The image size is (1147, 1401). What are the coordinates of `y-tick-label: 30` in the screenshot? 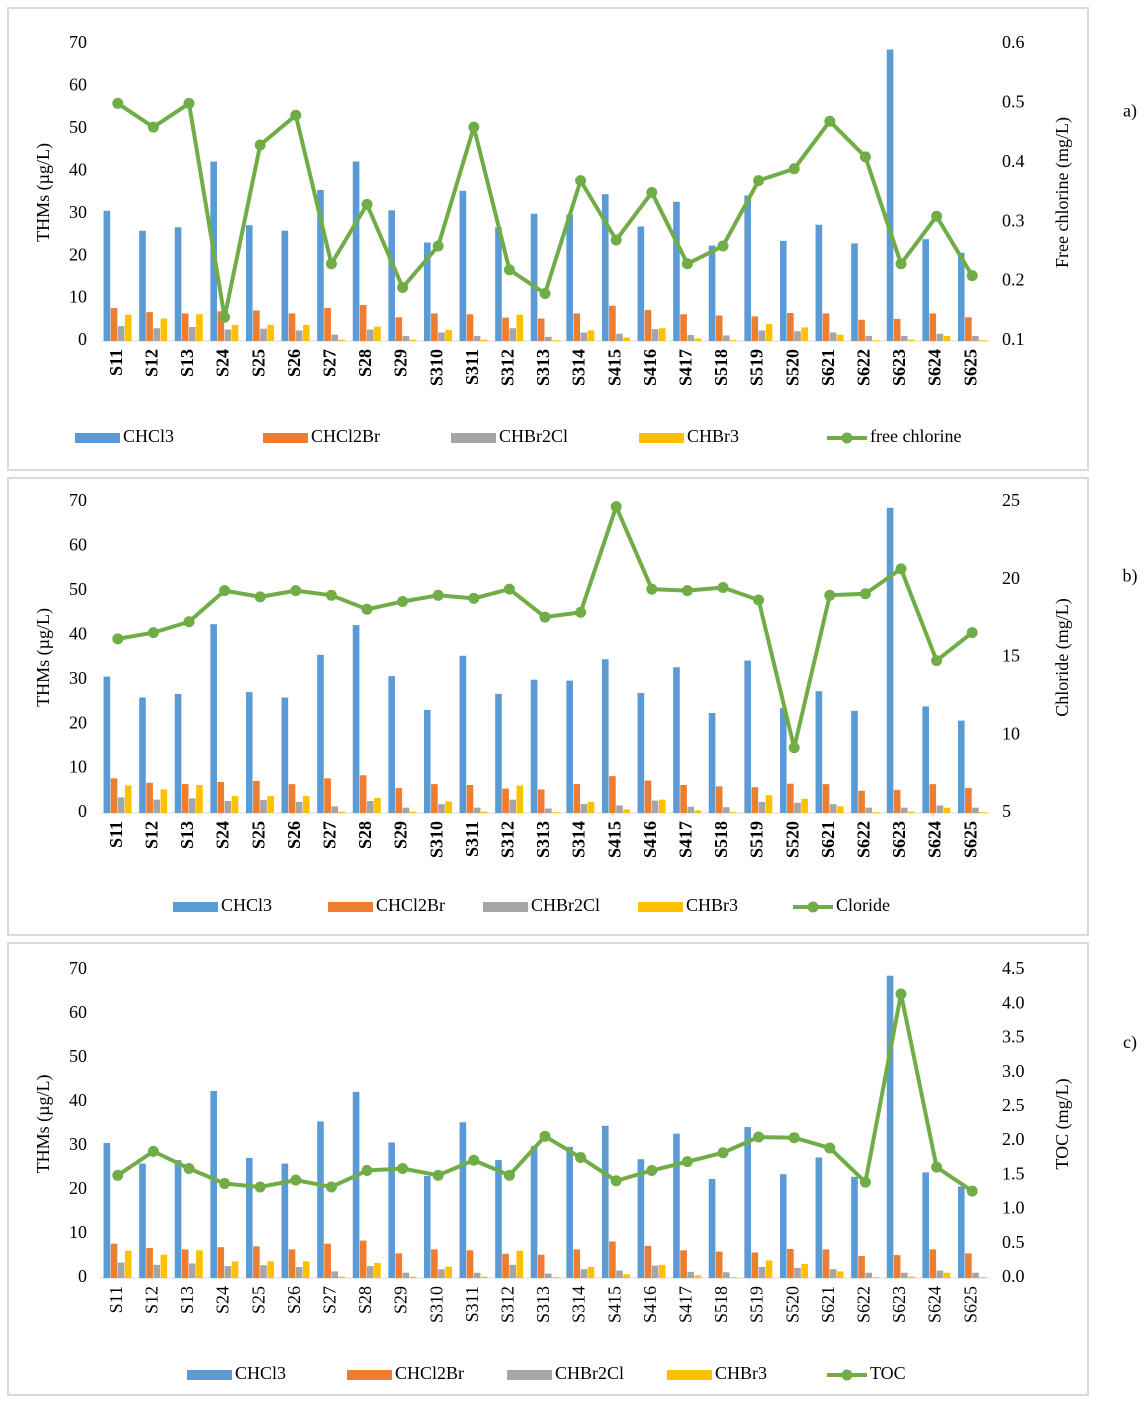 It's located at (78, 1144).